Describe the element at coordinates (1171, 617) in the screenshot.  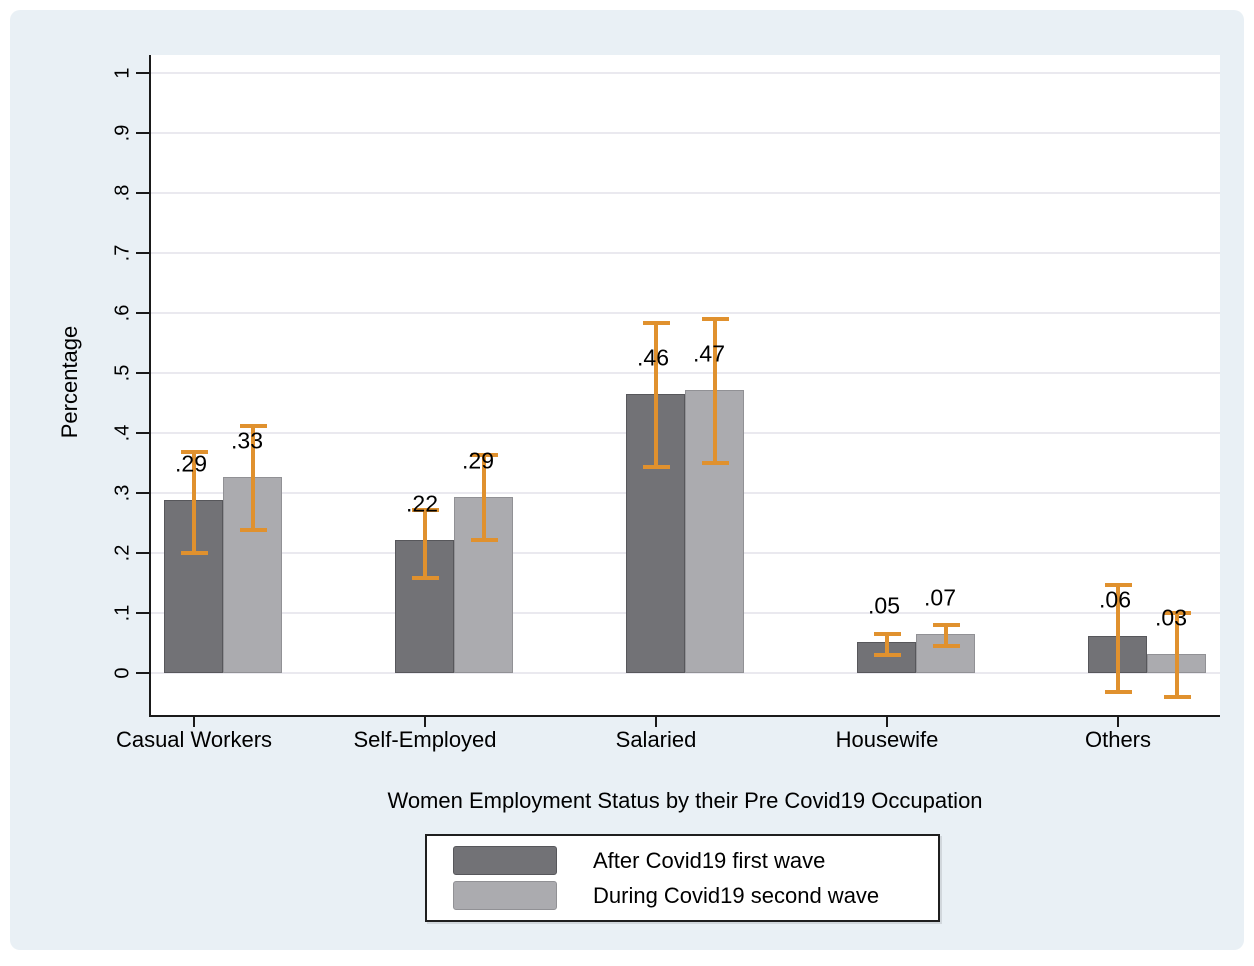
I see `bar-value-label: .03` at that location.